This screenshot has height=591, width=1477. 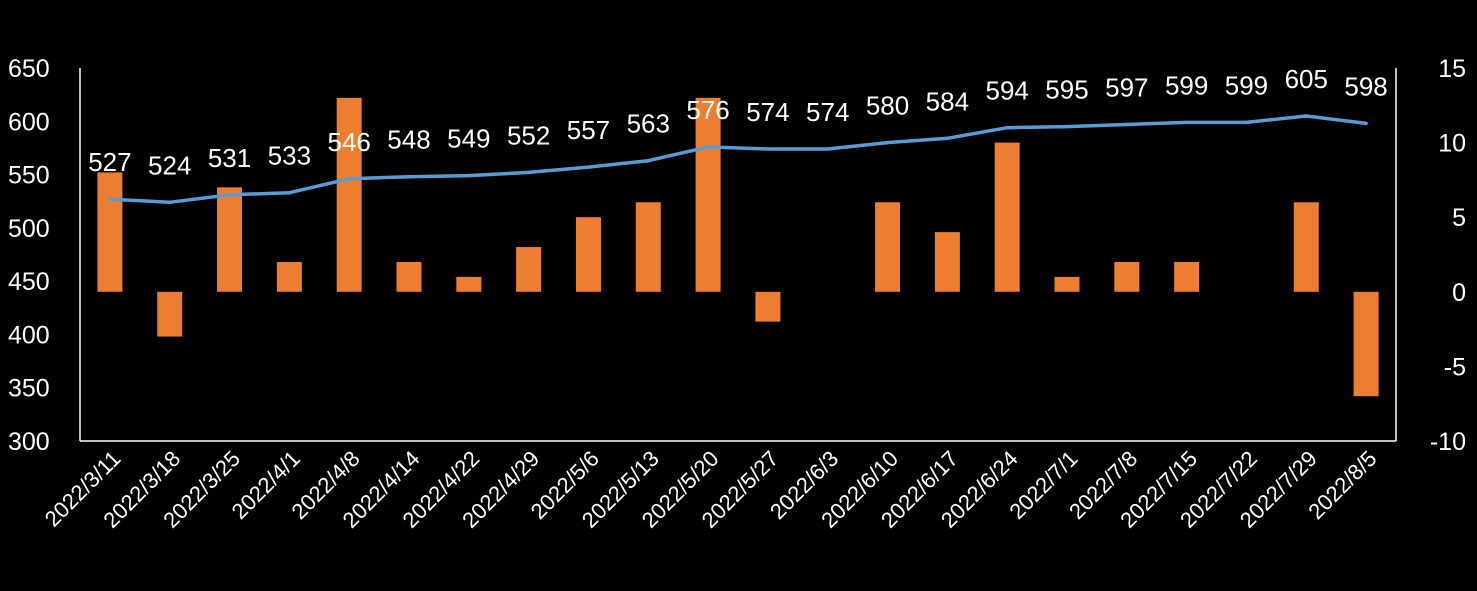 I want to click on line-data-label: 527, so click(x=109, y=162).